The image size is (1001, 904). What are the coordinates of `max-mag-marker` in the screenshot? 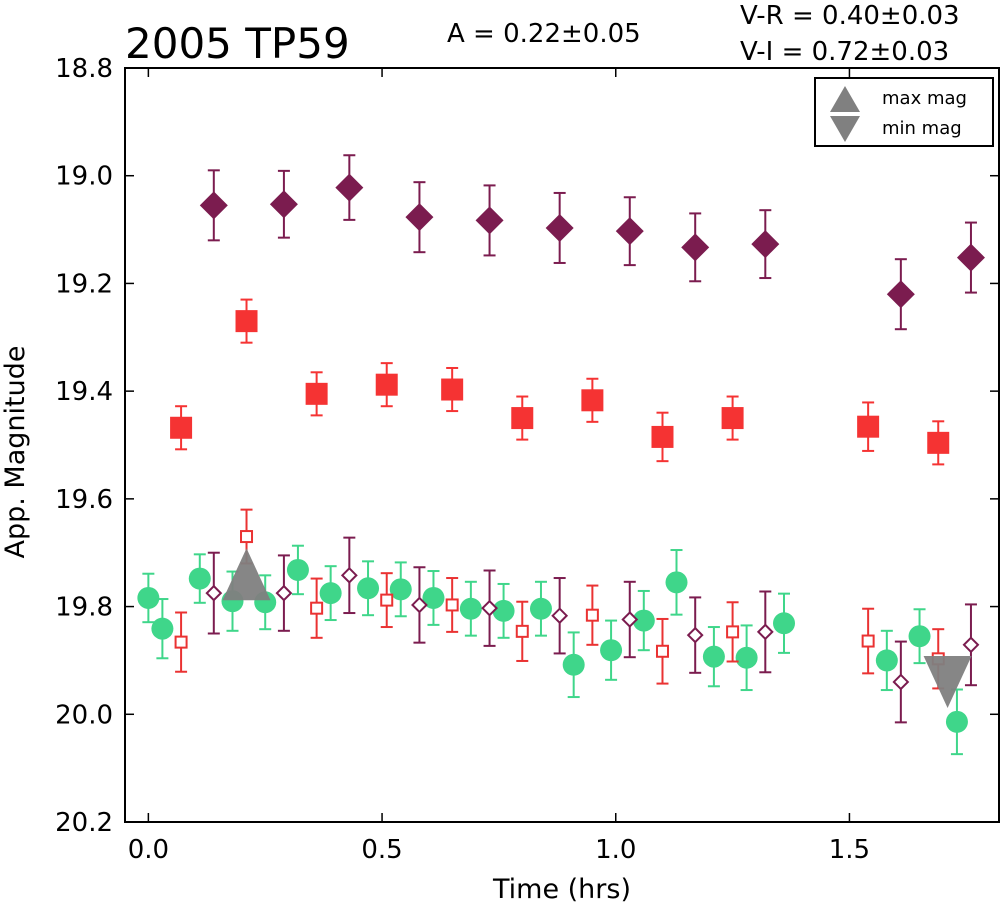 It's located at (246, 574).